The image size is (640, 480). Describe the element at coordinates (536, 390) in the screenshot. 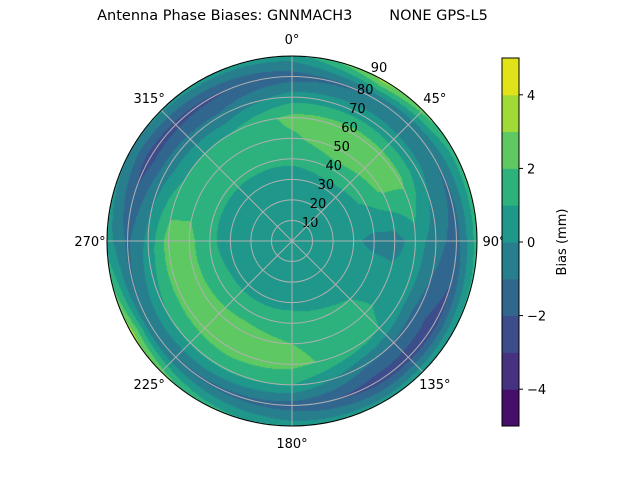

I see `colorbar-tick-label: −4` at that location.